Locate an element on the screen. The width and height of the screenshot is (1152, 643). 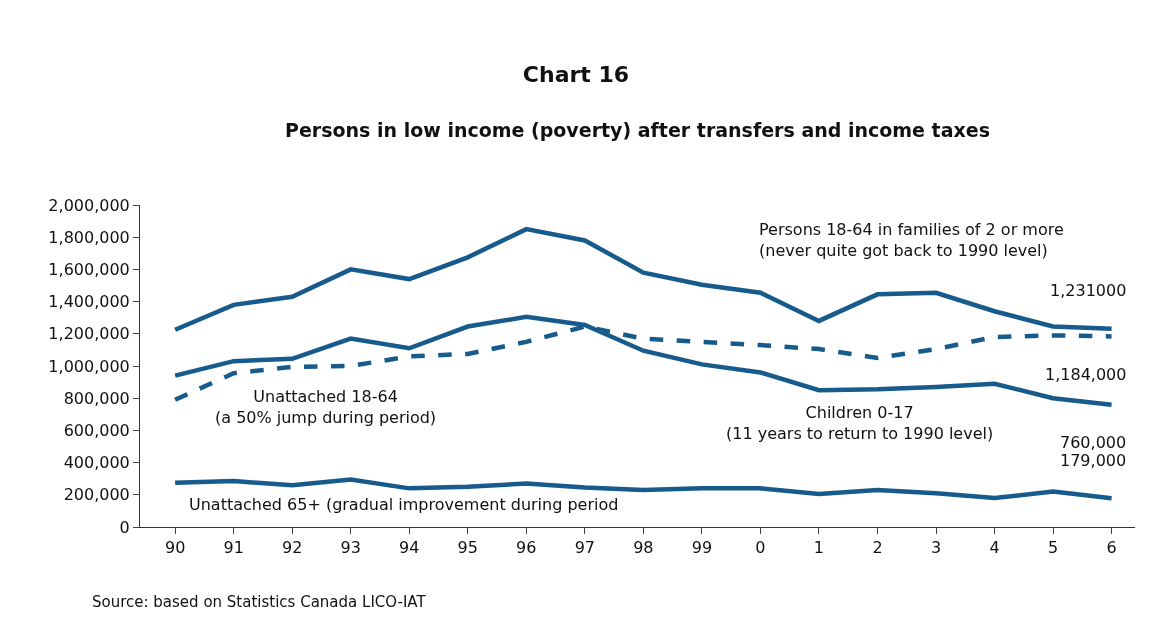
data-label: 179,000 is located at coordinates (1093, 460).